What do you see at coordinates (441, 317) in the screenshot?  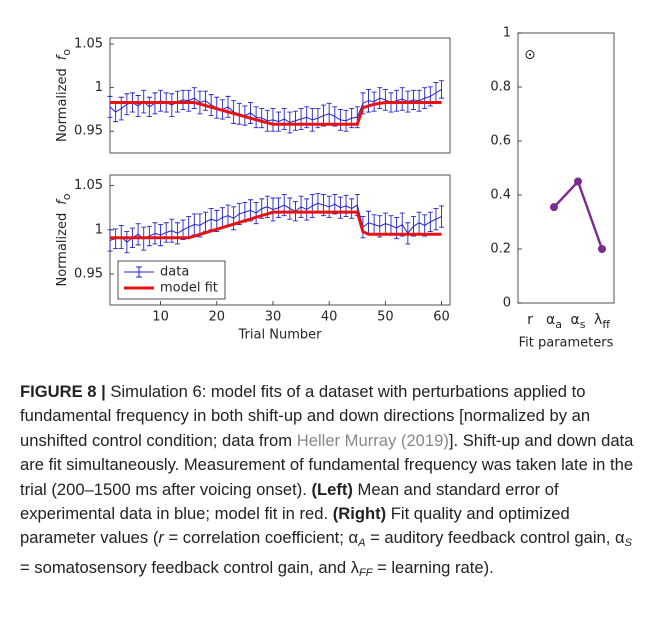 I see `x-tick-label: 60` at bounding box center [441, 317].